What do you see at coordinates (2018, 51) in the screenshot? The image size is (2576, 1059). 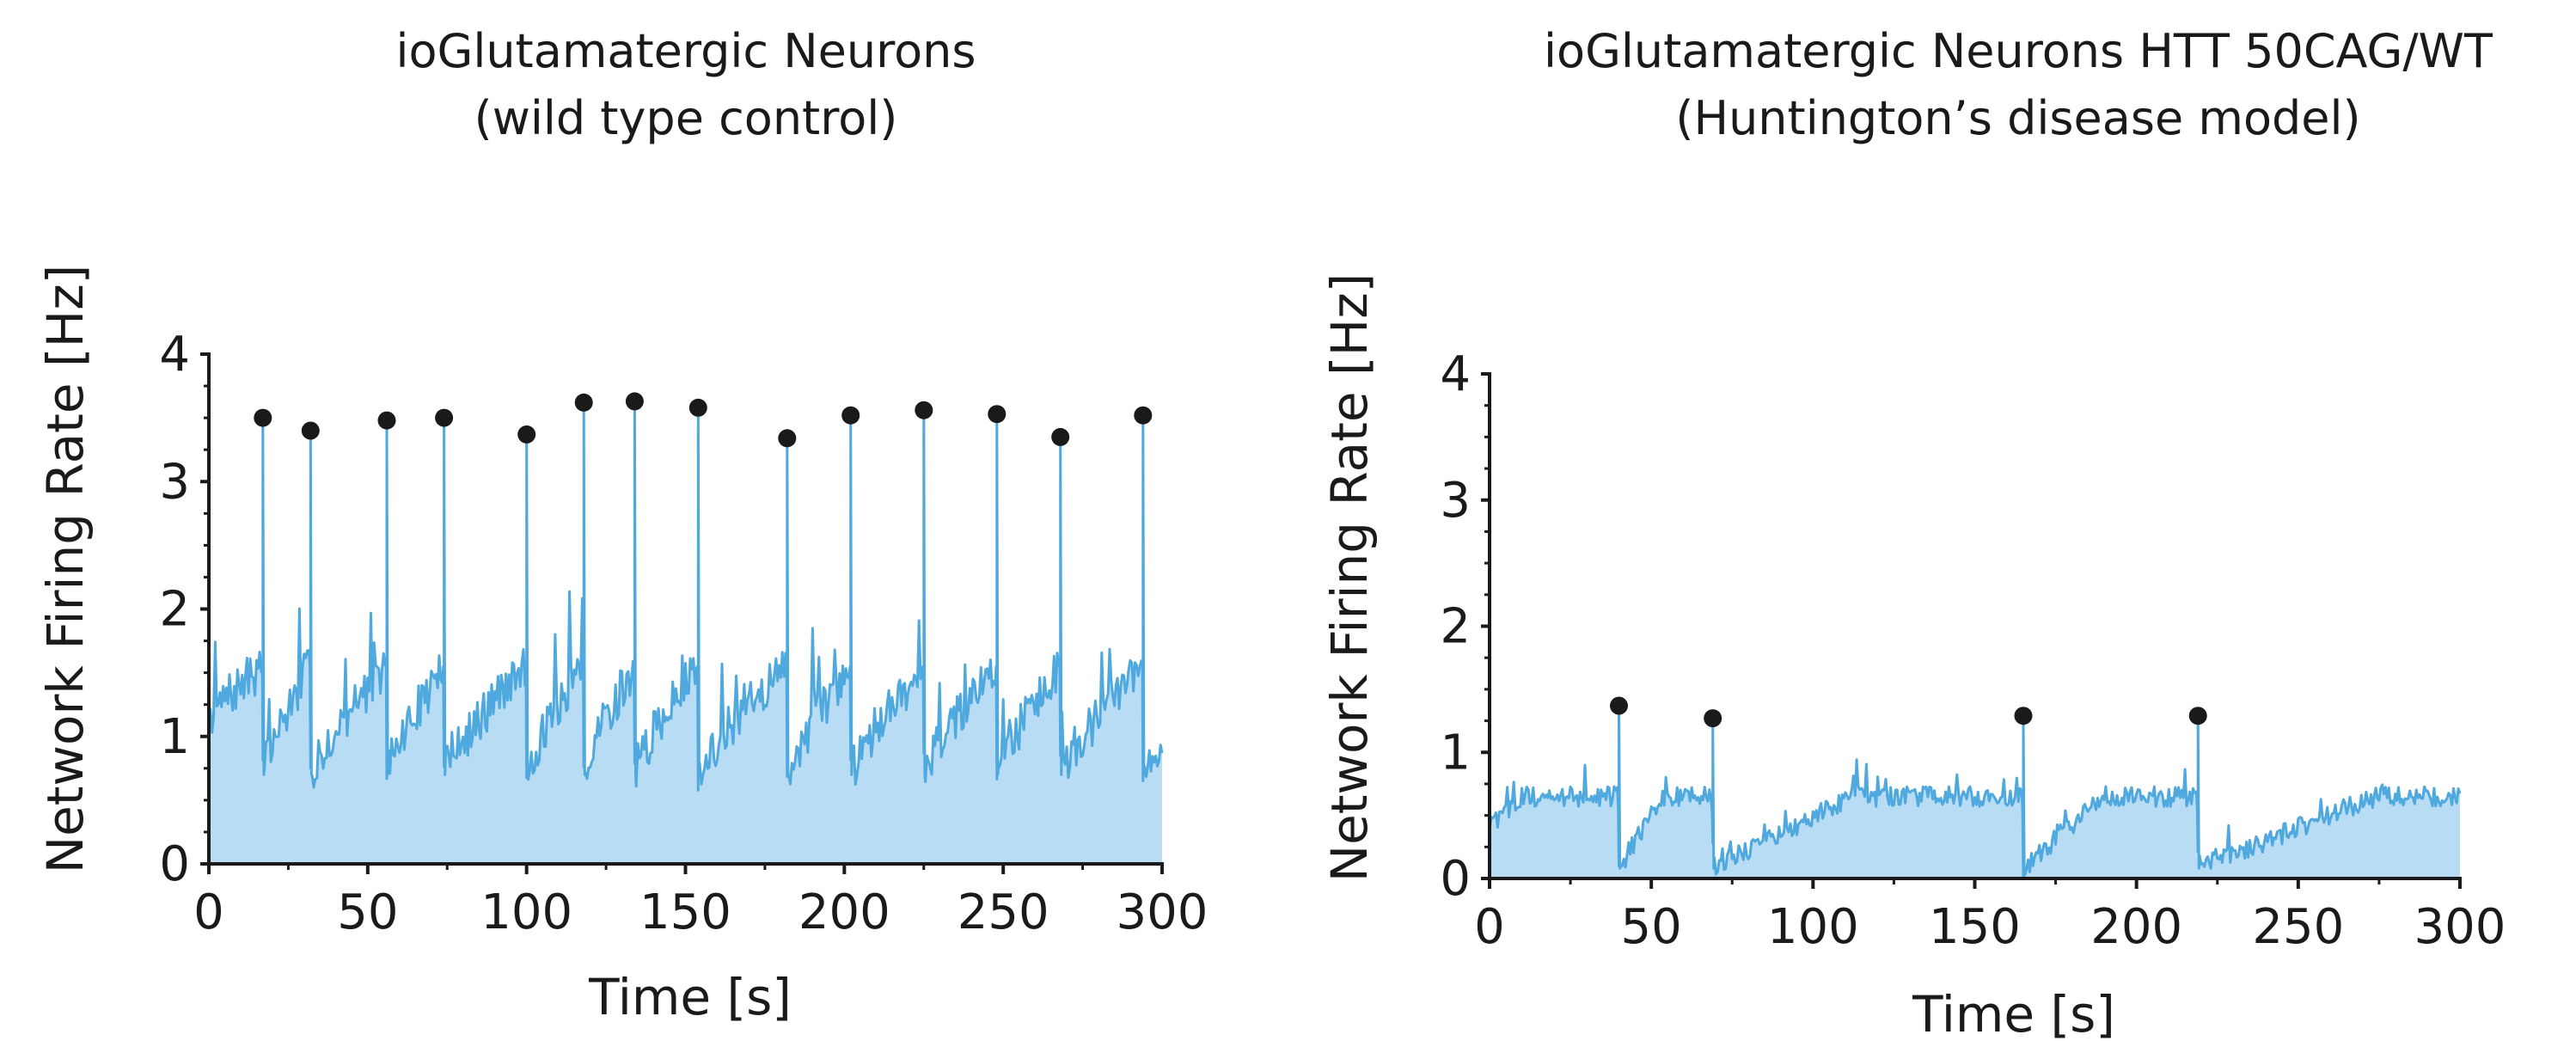 I see `chart-title: ioGlutamatergic Neurons HTT 50CAG/WT` at bounding box center [2018, 51].